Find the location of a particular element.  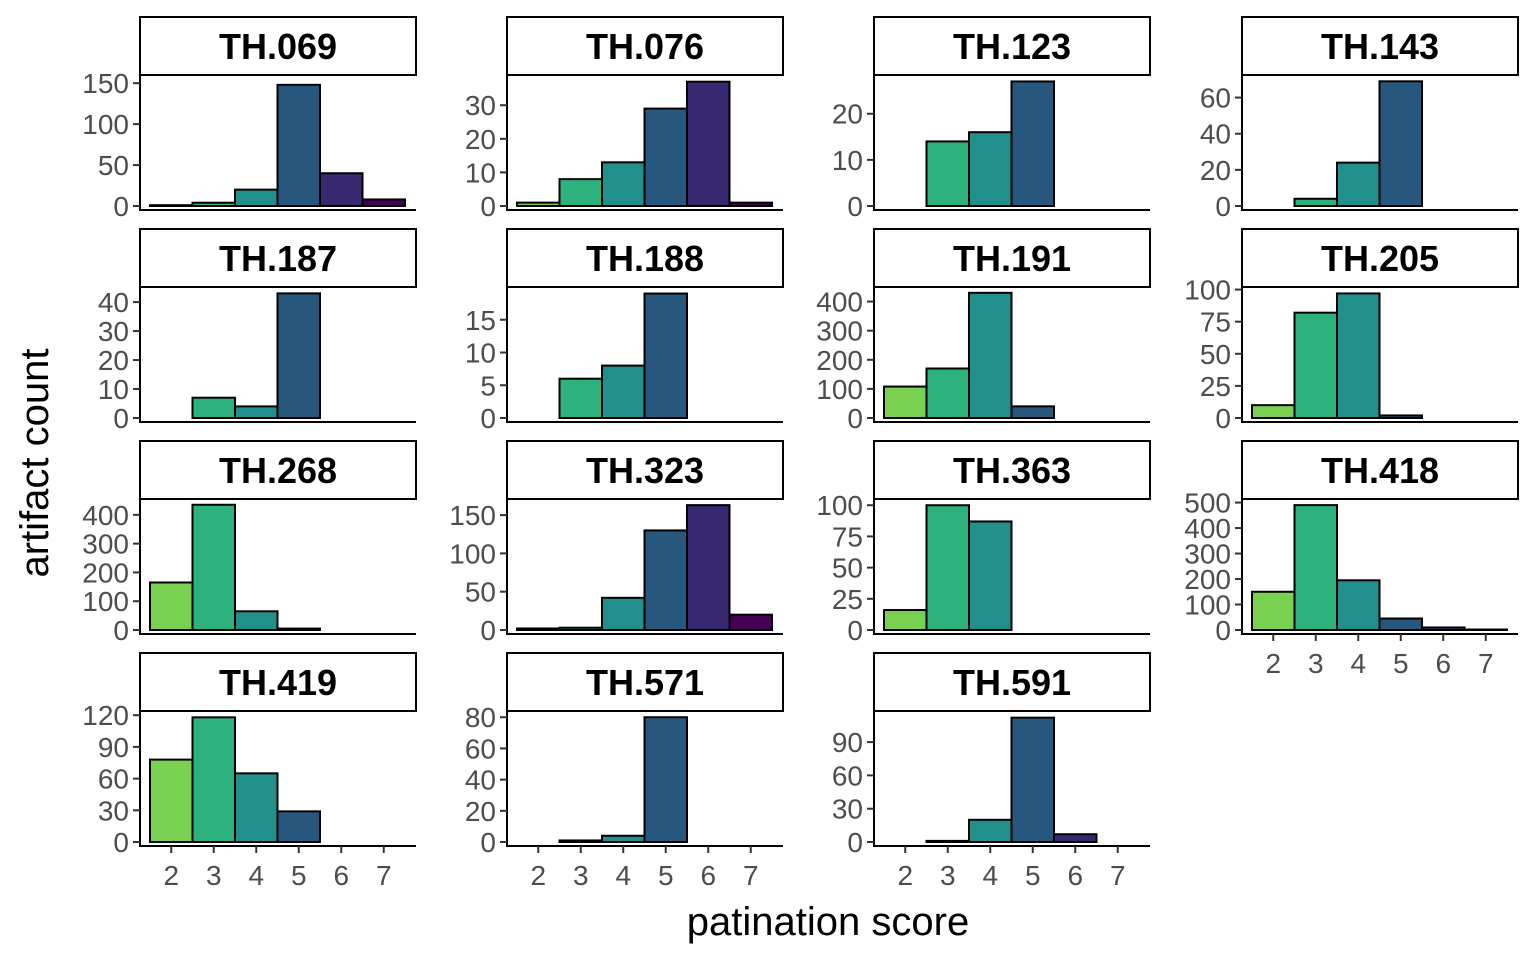

y-tick-label: 75 is located at coordinates (847, 536).